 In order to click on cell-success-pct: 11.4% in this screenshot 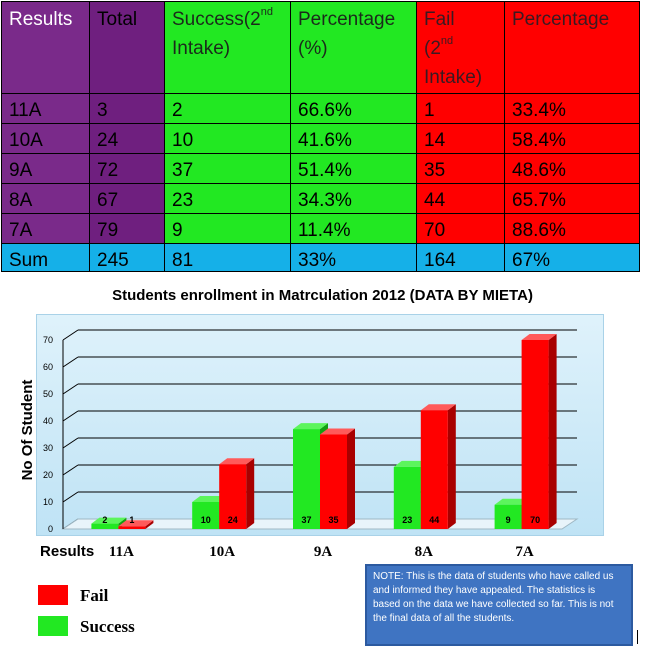, I will do `click(354, 229)`.